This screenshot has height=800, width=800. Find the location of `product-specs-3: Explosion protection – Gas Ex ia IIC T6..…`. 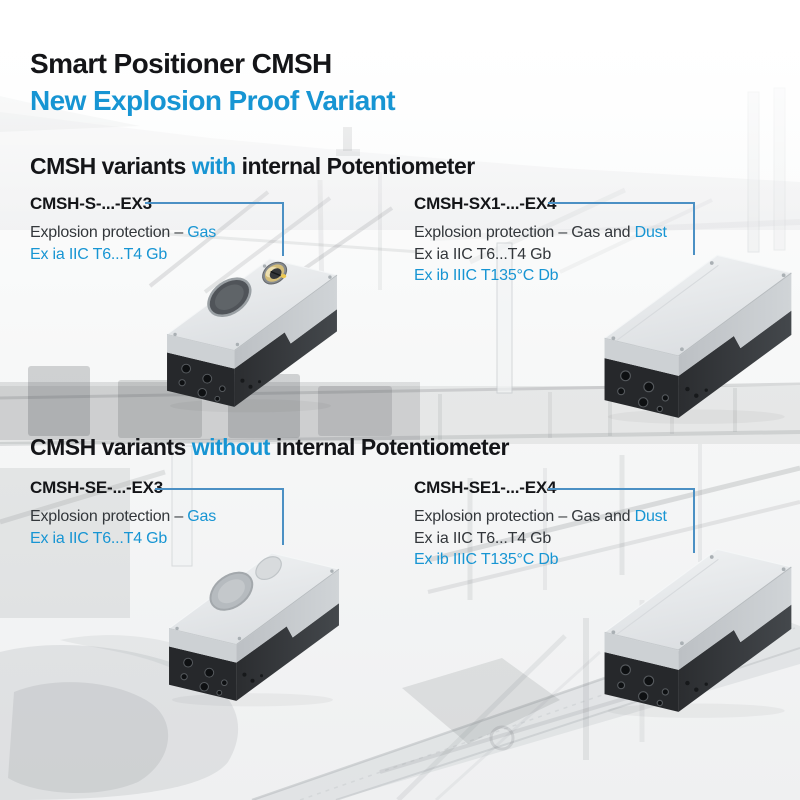

product-specs-3: Explosion protection – Gas Ex ia IIC T6..… is located at coordinates (123, 527).